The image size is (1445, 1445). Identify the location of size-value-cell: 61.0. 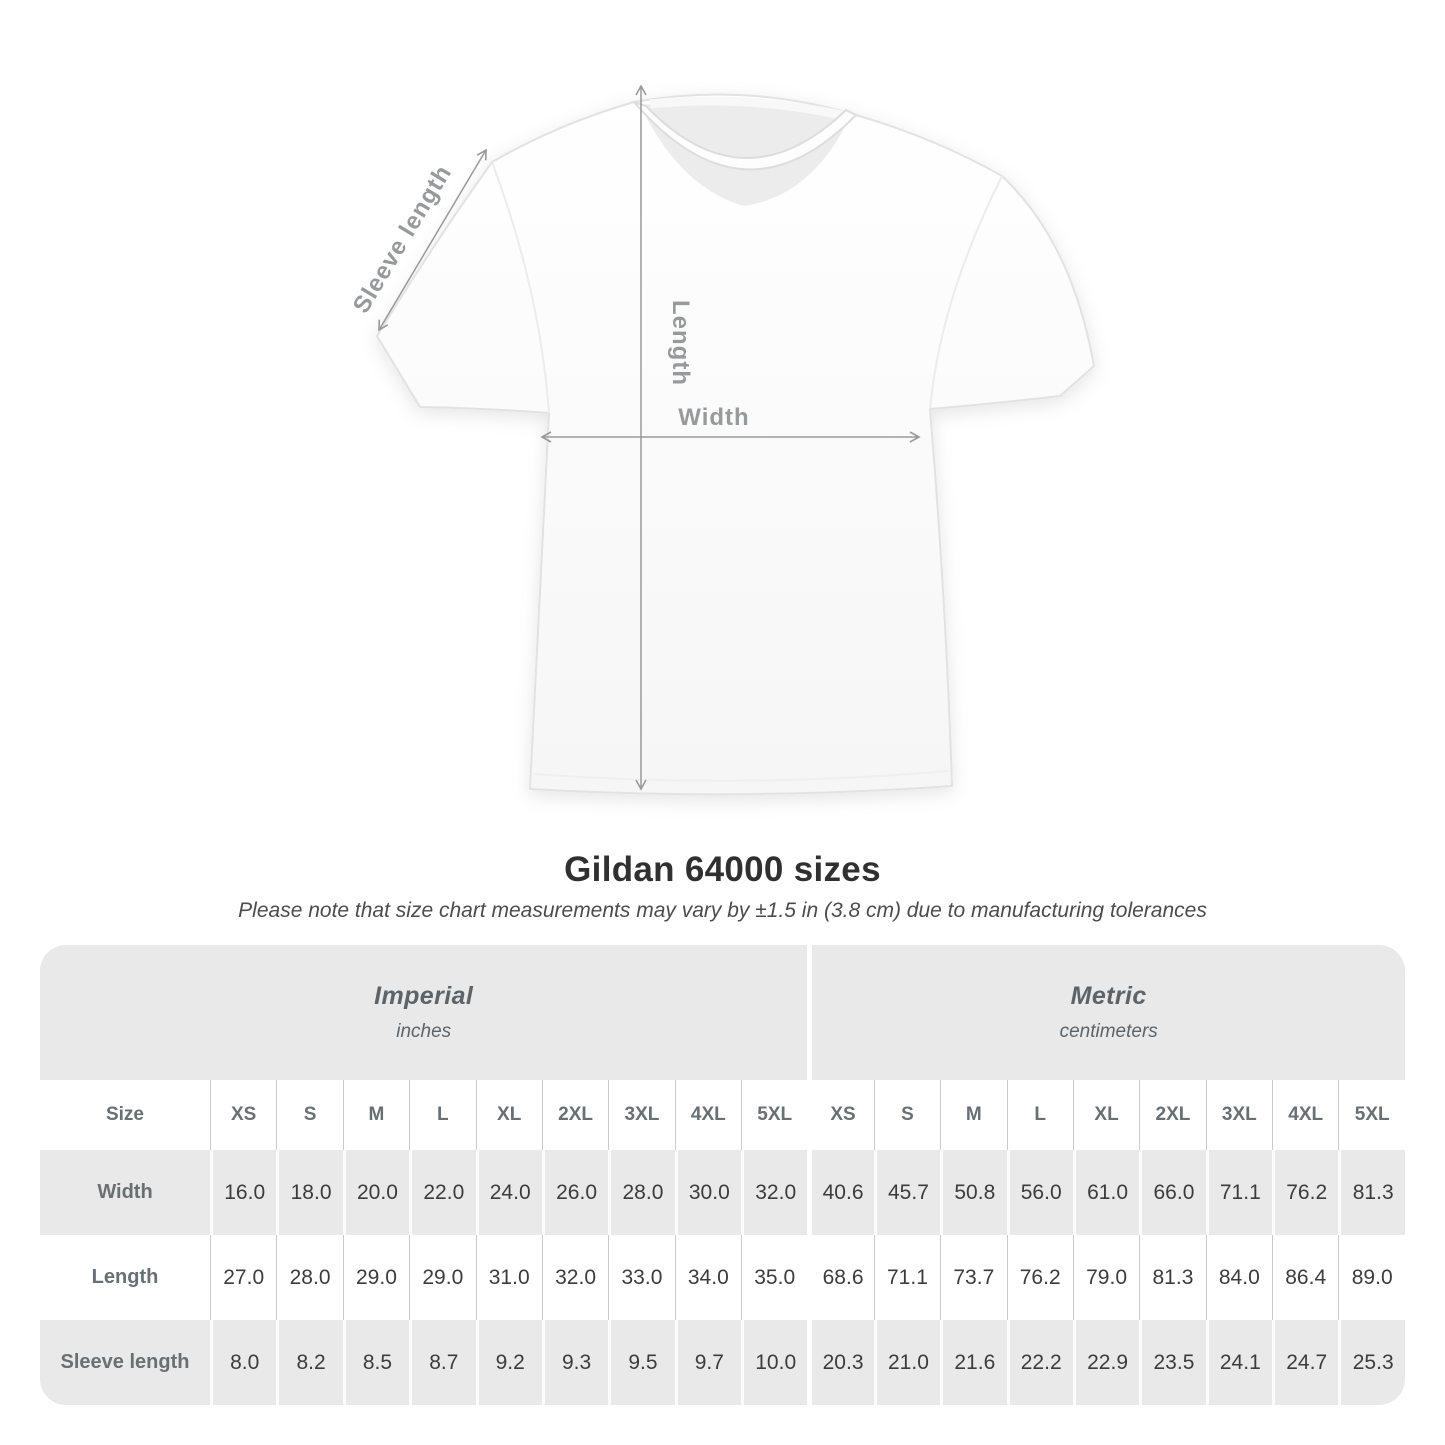
(1106, 1192).